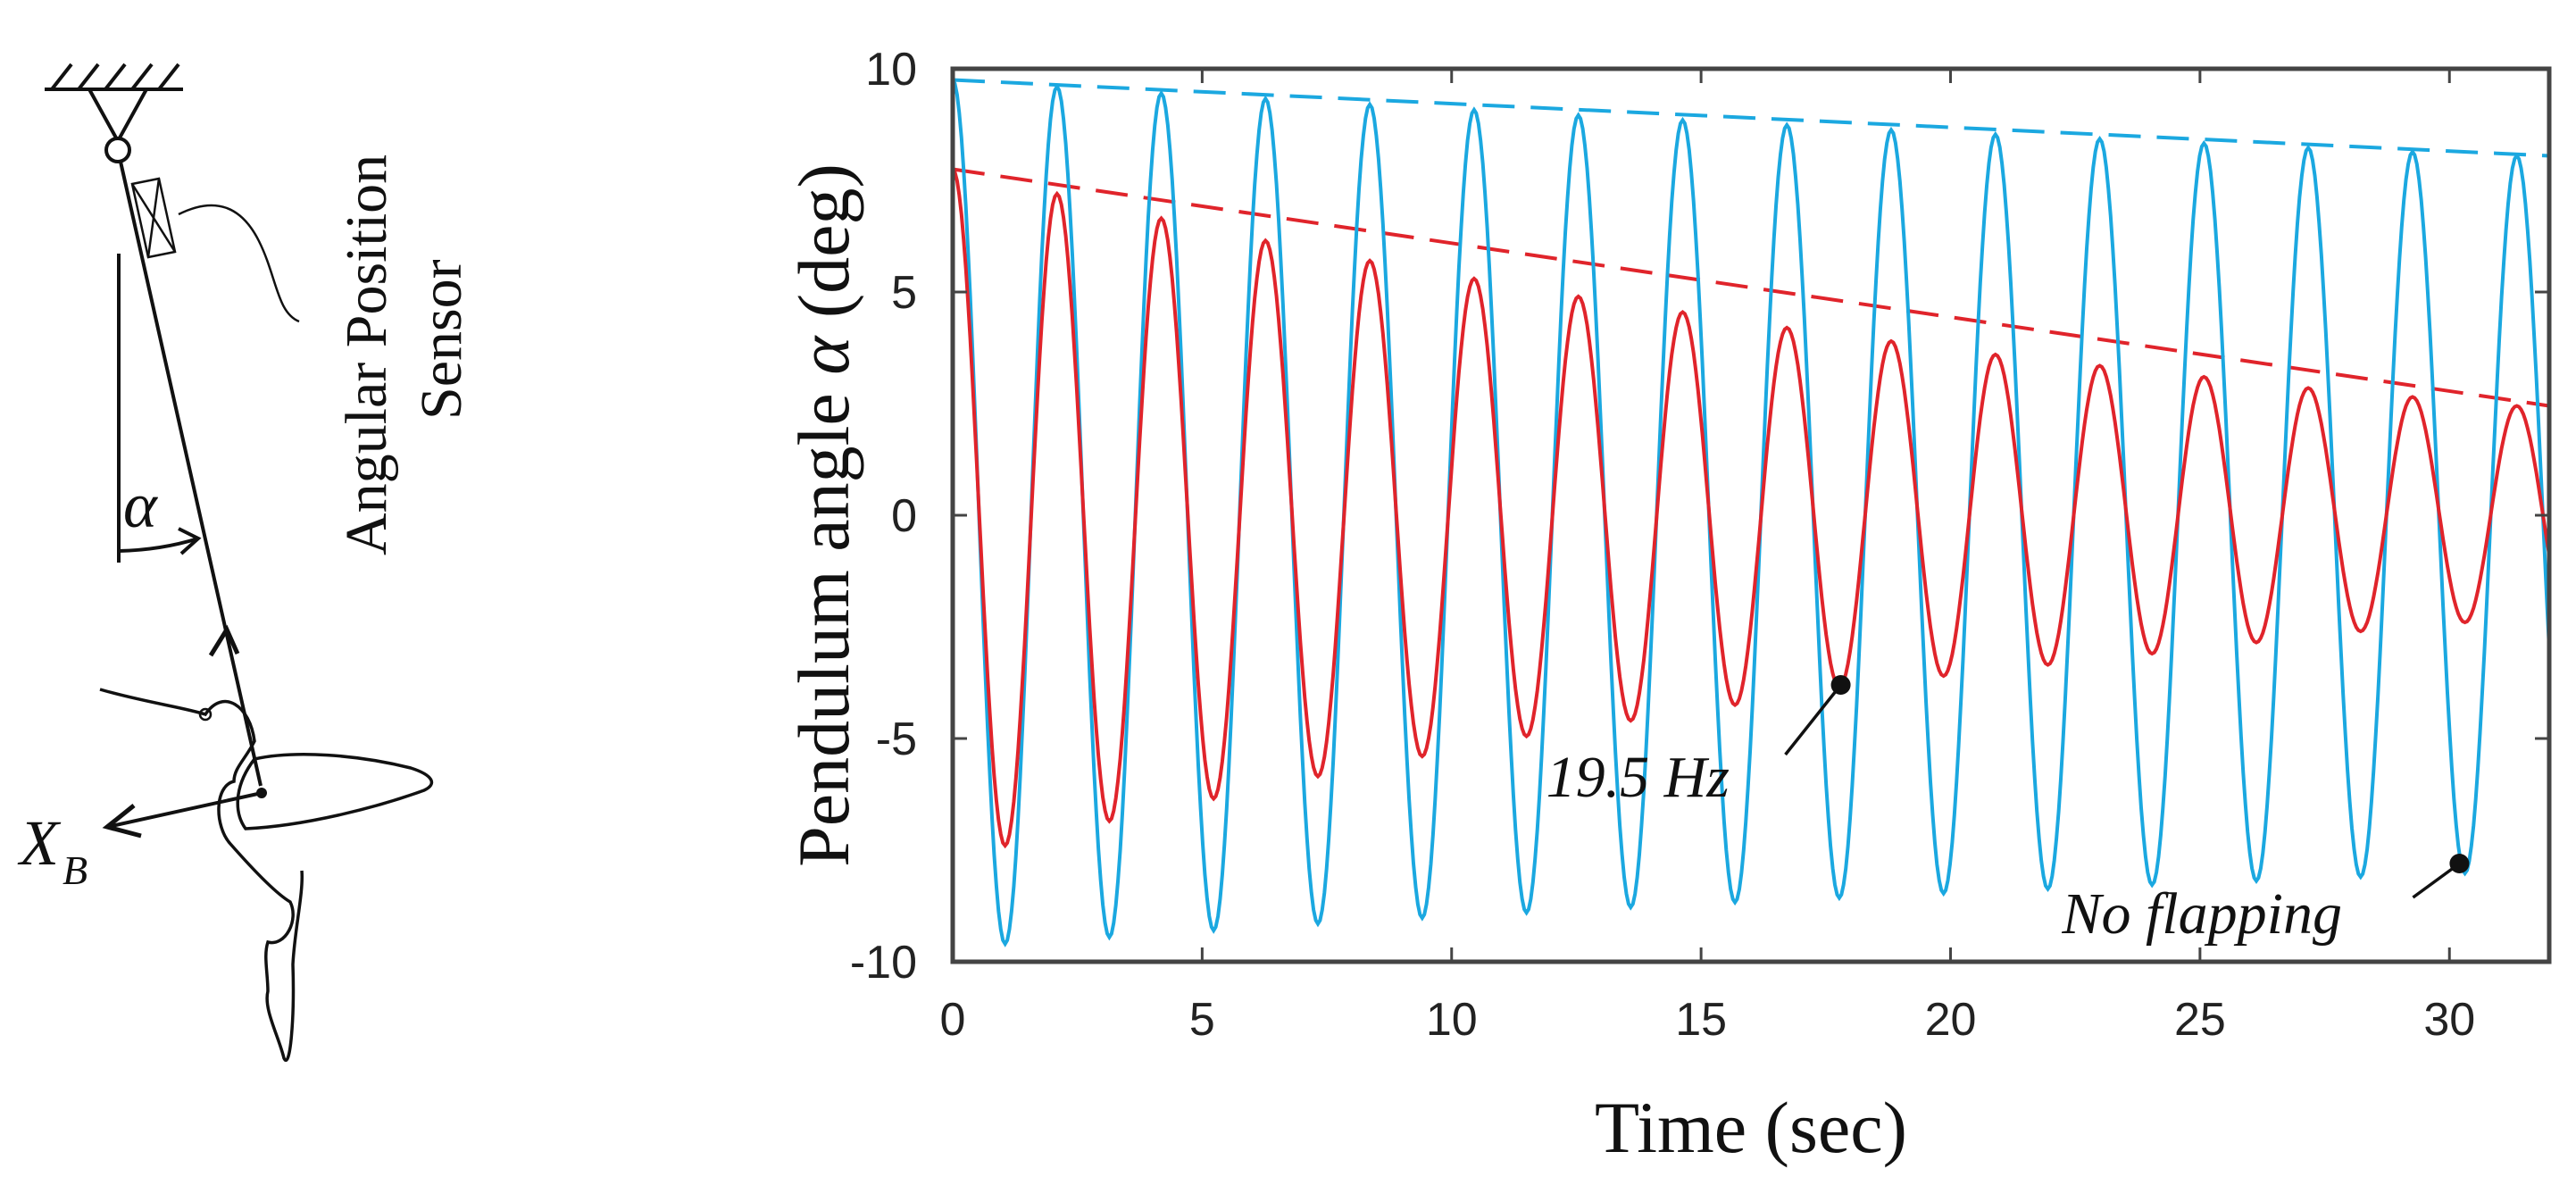 This screenshot has height=1185, width=2576. What do you see at coordinates (2201, 914) in the screenshot?
I see `annotation-label: No flapping` at bounding box center [2201, 914].